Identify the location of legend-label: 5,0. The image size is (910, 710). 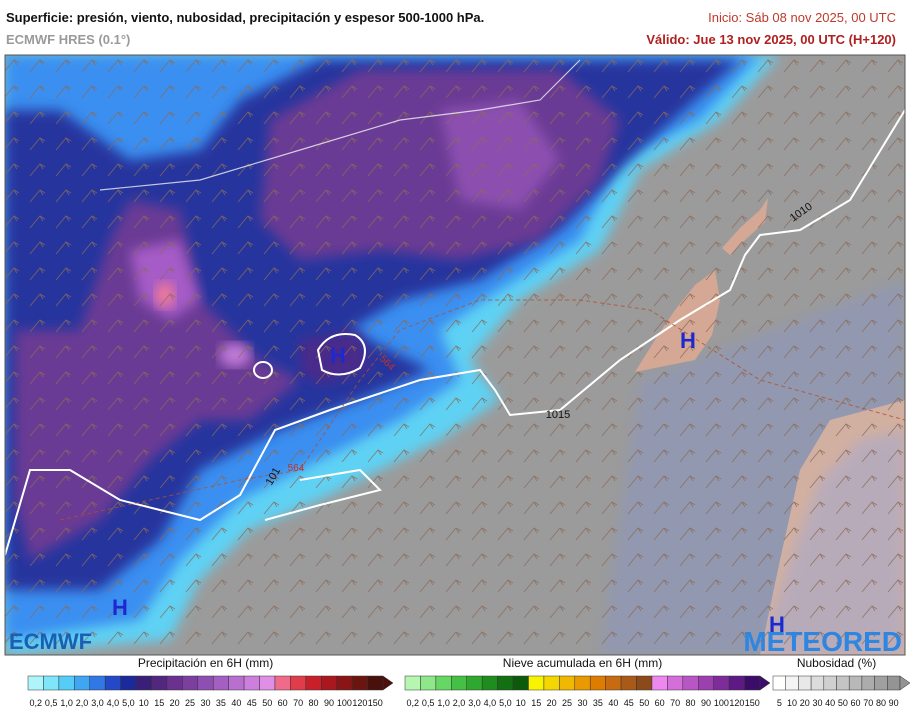
(128, 703).